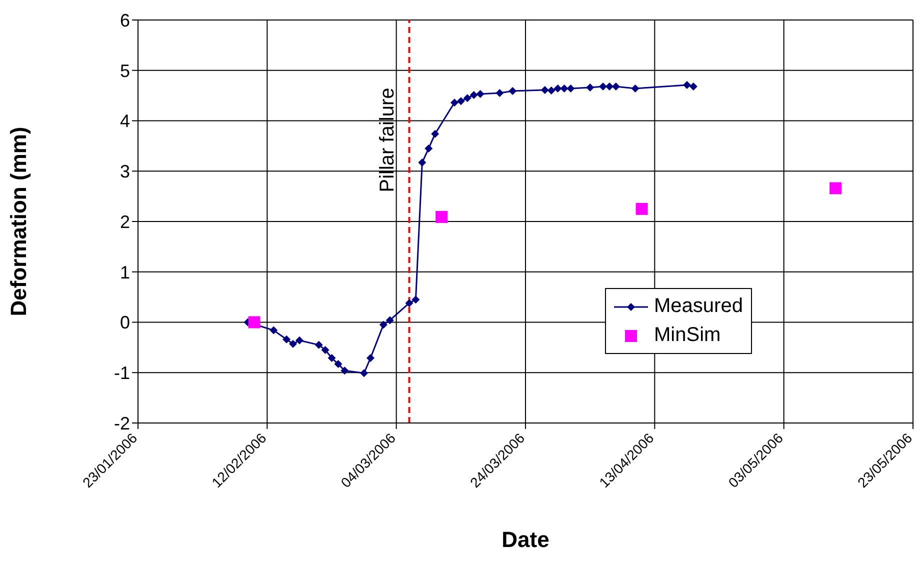 The width and height of the screenshot is (918, 565). What do you see at coordinates (125, 272) in the screenshot?
I see `y-tick-label: 1` at bounding box center [125, 272].